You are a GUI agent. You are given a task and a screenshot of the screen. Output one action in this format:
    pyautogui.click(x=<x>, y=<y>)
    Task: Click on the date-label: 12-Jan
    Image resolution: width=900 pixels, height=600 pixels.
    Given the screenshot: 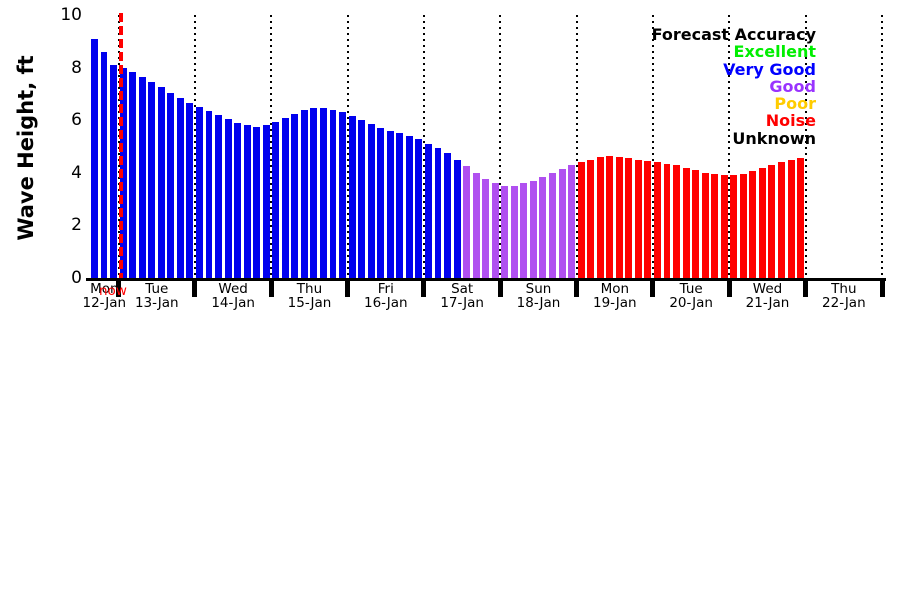 What is the action you would take?
    pyautogui.click(x=104, y=303)
    